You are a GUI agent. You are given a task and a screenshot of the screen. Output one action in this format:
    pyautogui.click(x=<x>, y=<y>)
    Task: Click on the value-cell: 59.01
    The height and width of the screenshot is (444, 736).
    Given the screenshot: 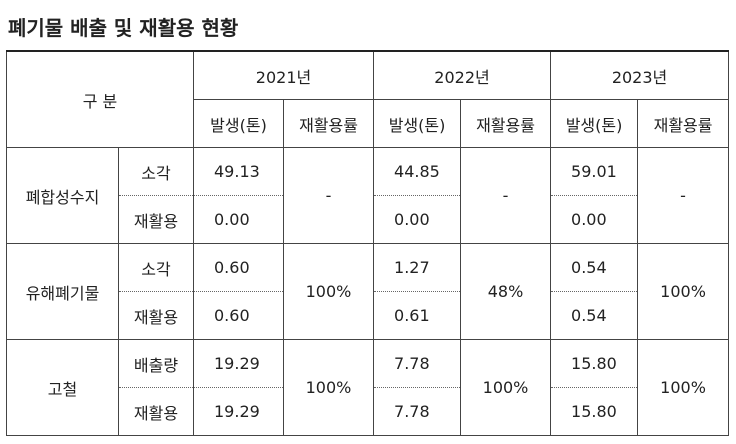 What is the action you would take?
    pyautogui.click(x=594, y=171)
    